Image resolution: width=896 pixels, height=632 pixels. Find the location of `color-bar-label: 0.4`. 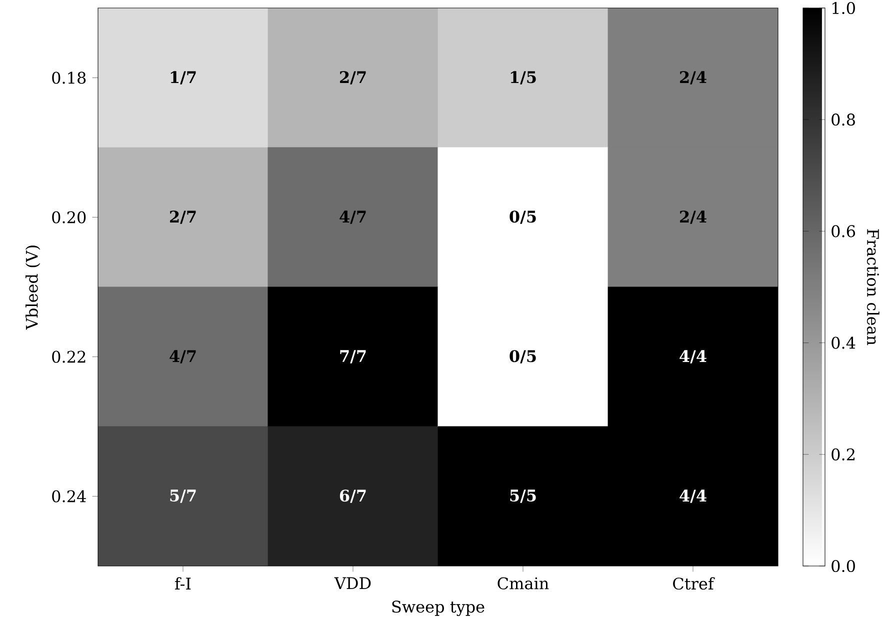

color-bar-label: 0.4 is located at coordinates (844, 342).